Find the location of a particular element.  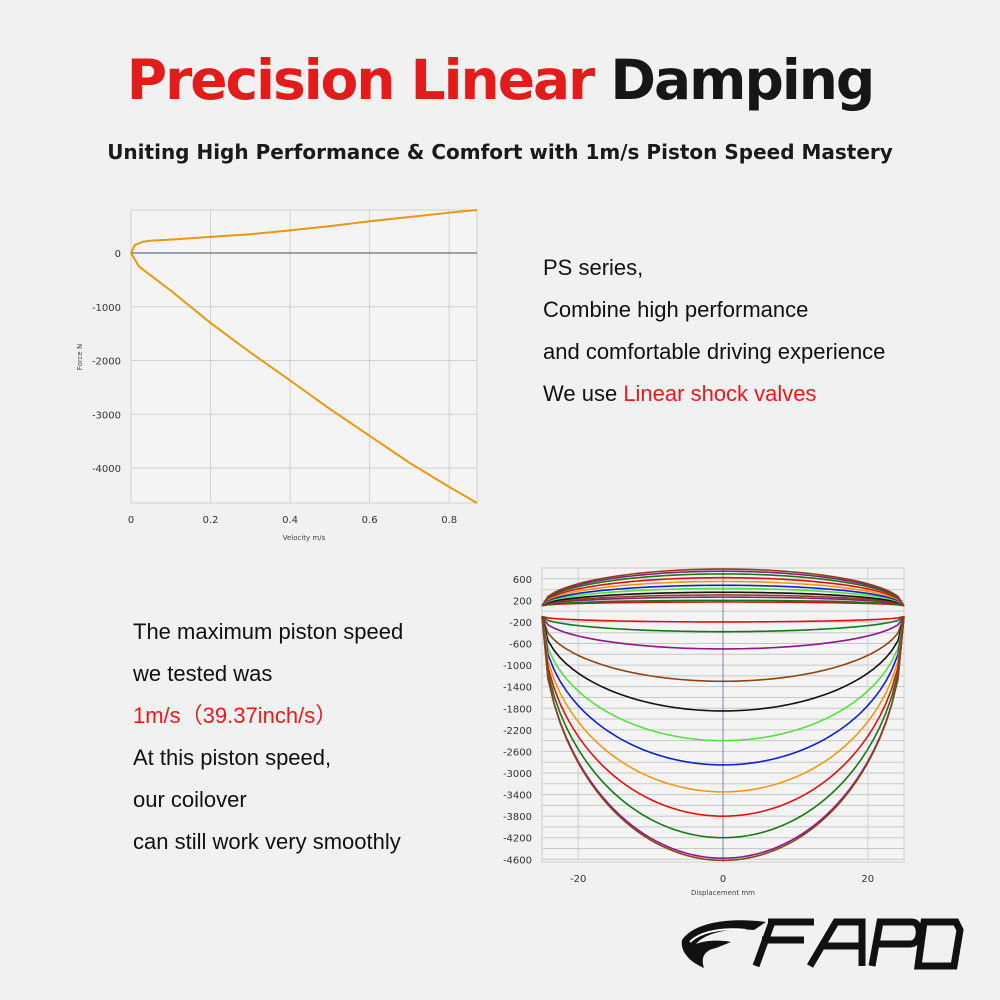

y-tick-label: -3400 is located at coordinates (517, 796).